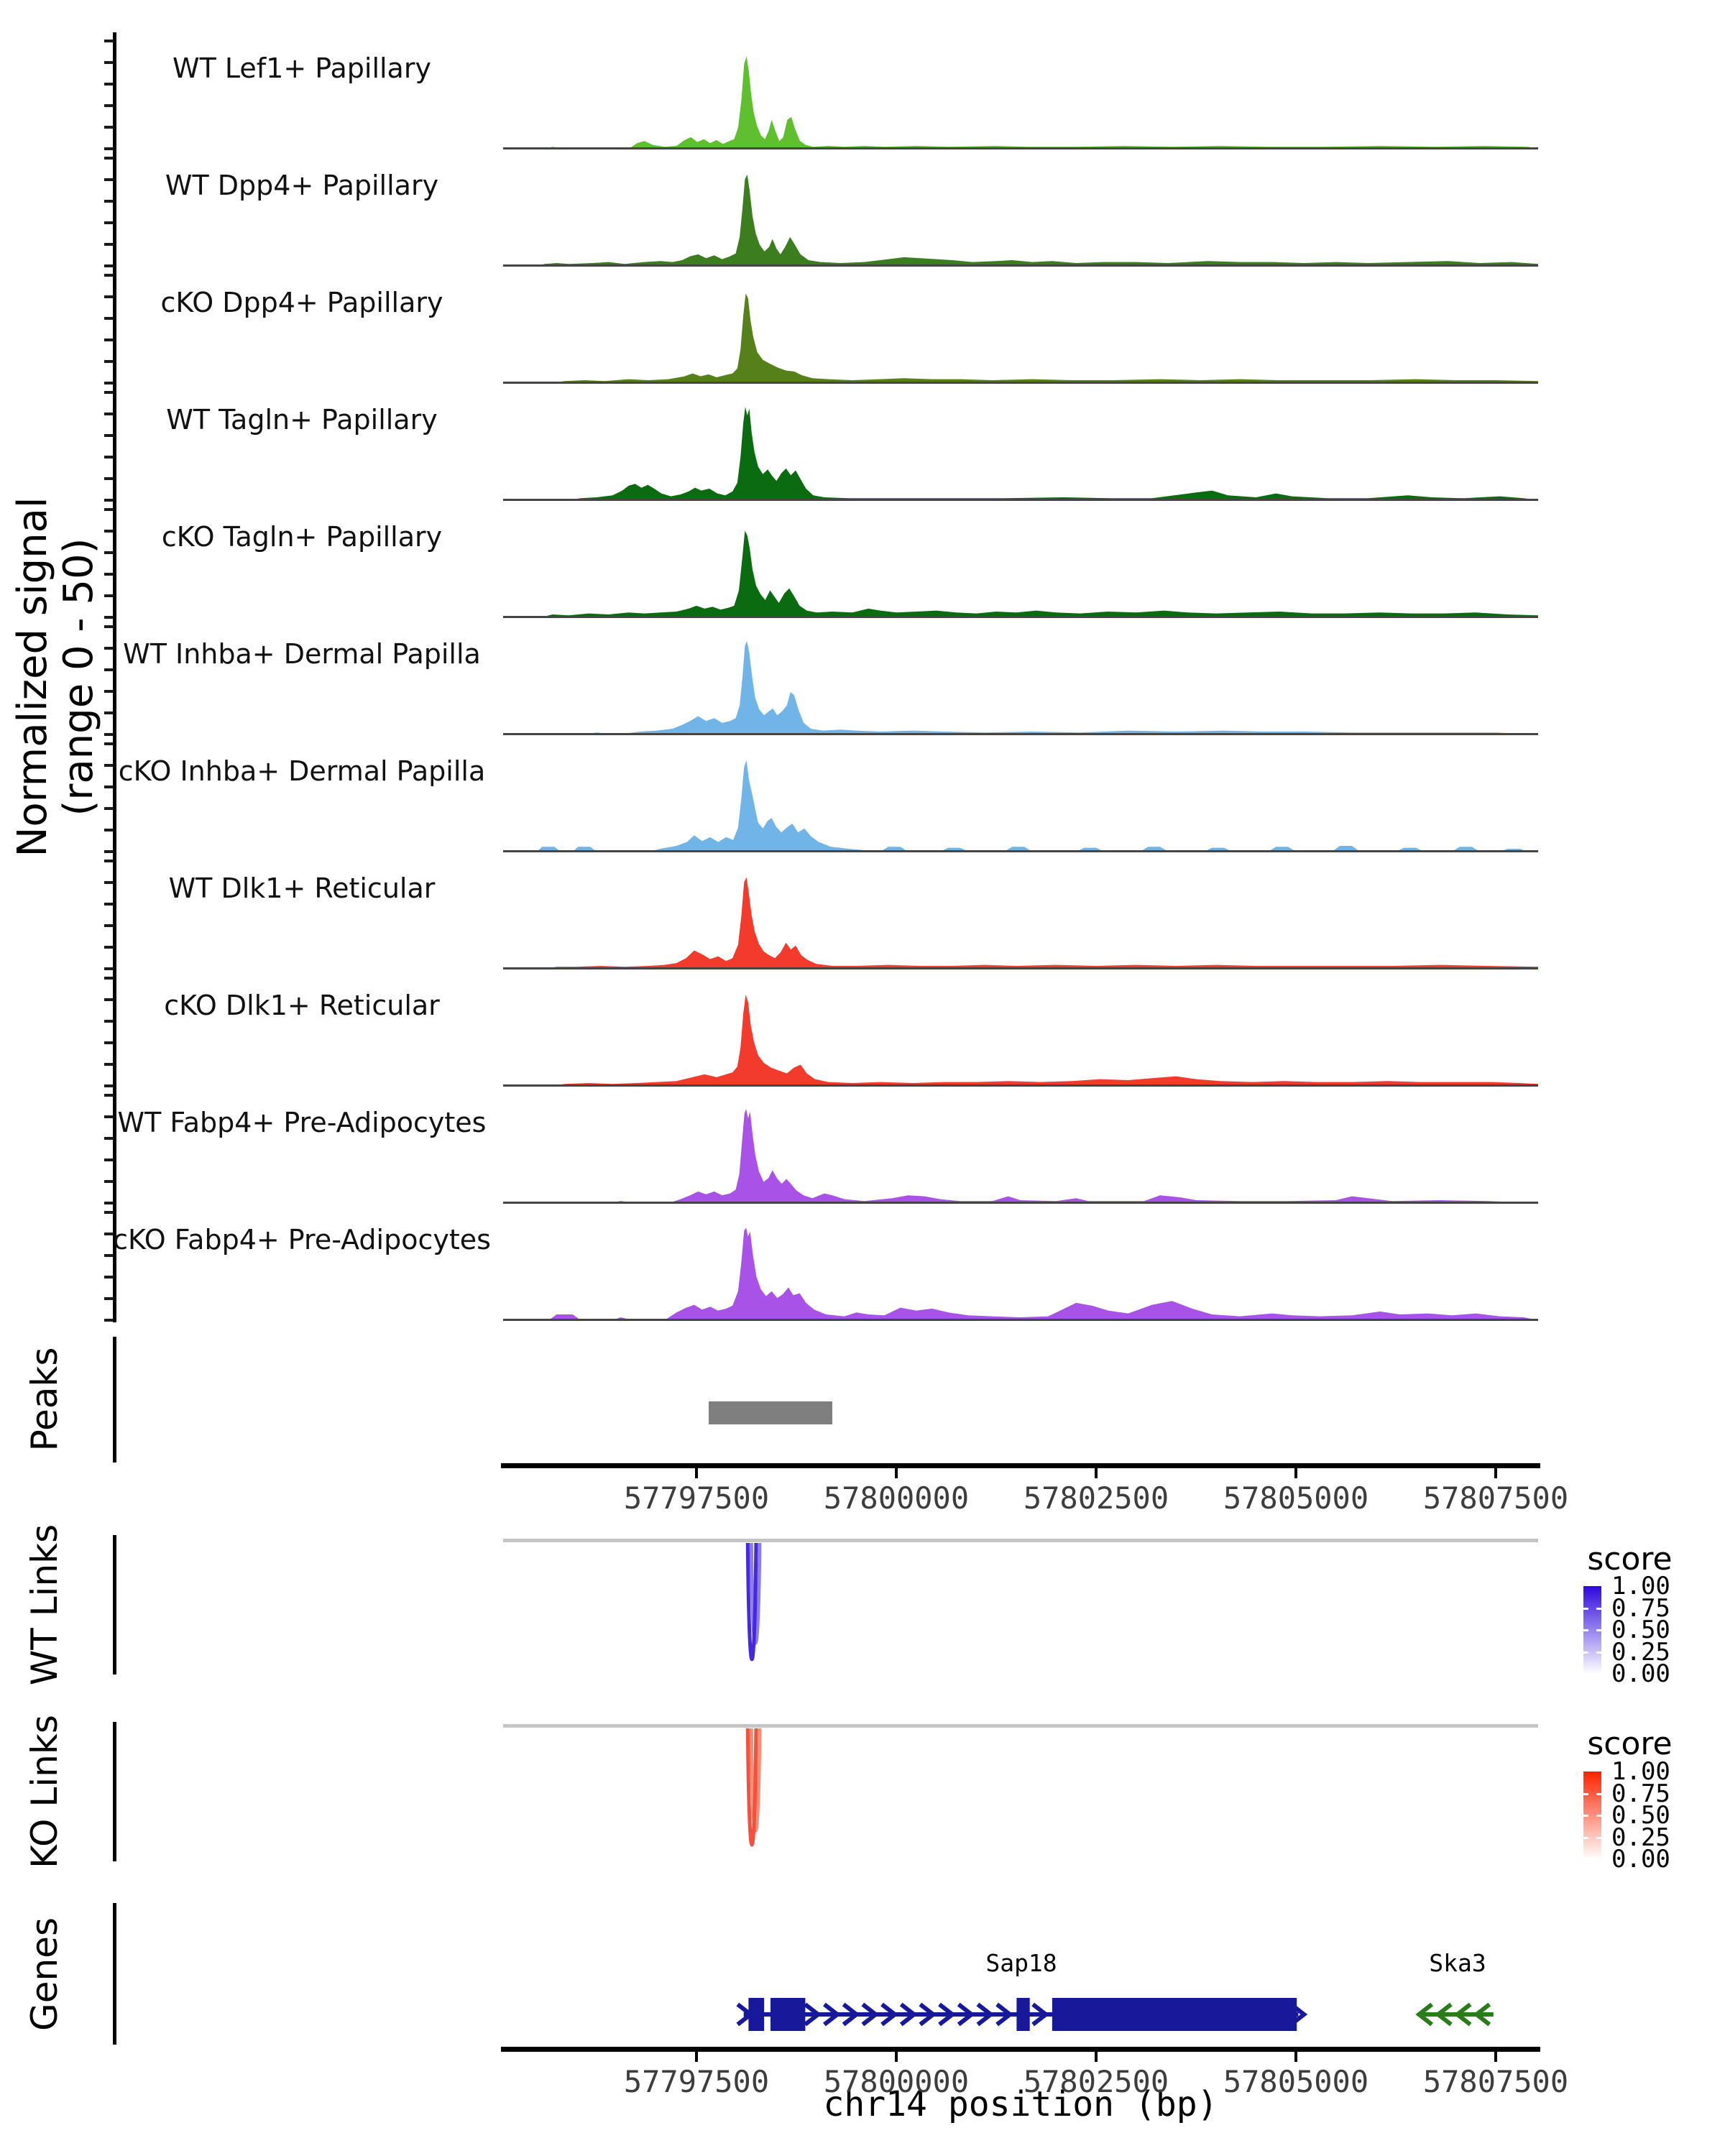 Image resolution: width=1725 pixels, height=2156 pixels. What do you see at coordinates (302, 1005) in the screenshot?
I see `track-label: cKO Dlk1+ Reticular` at bounding box center [302, 1005].